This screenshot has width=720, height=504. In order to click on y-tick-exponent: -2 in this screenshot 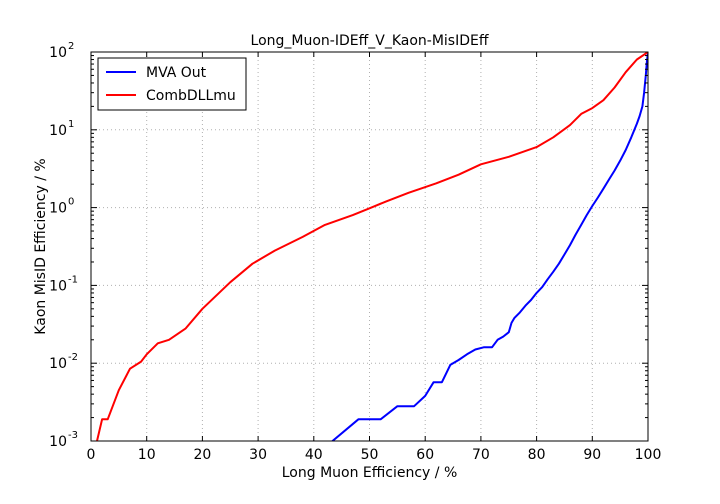, I will do `click(73, 357)`.